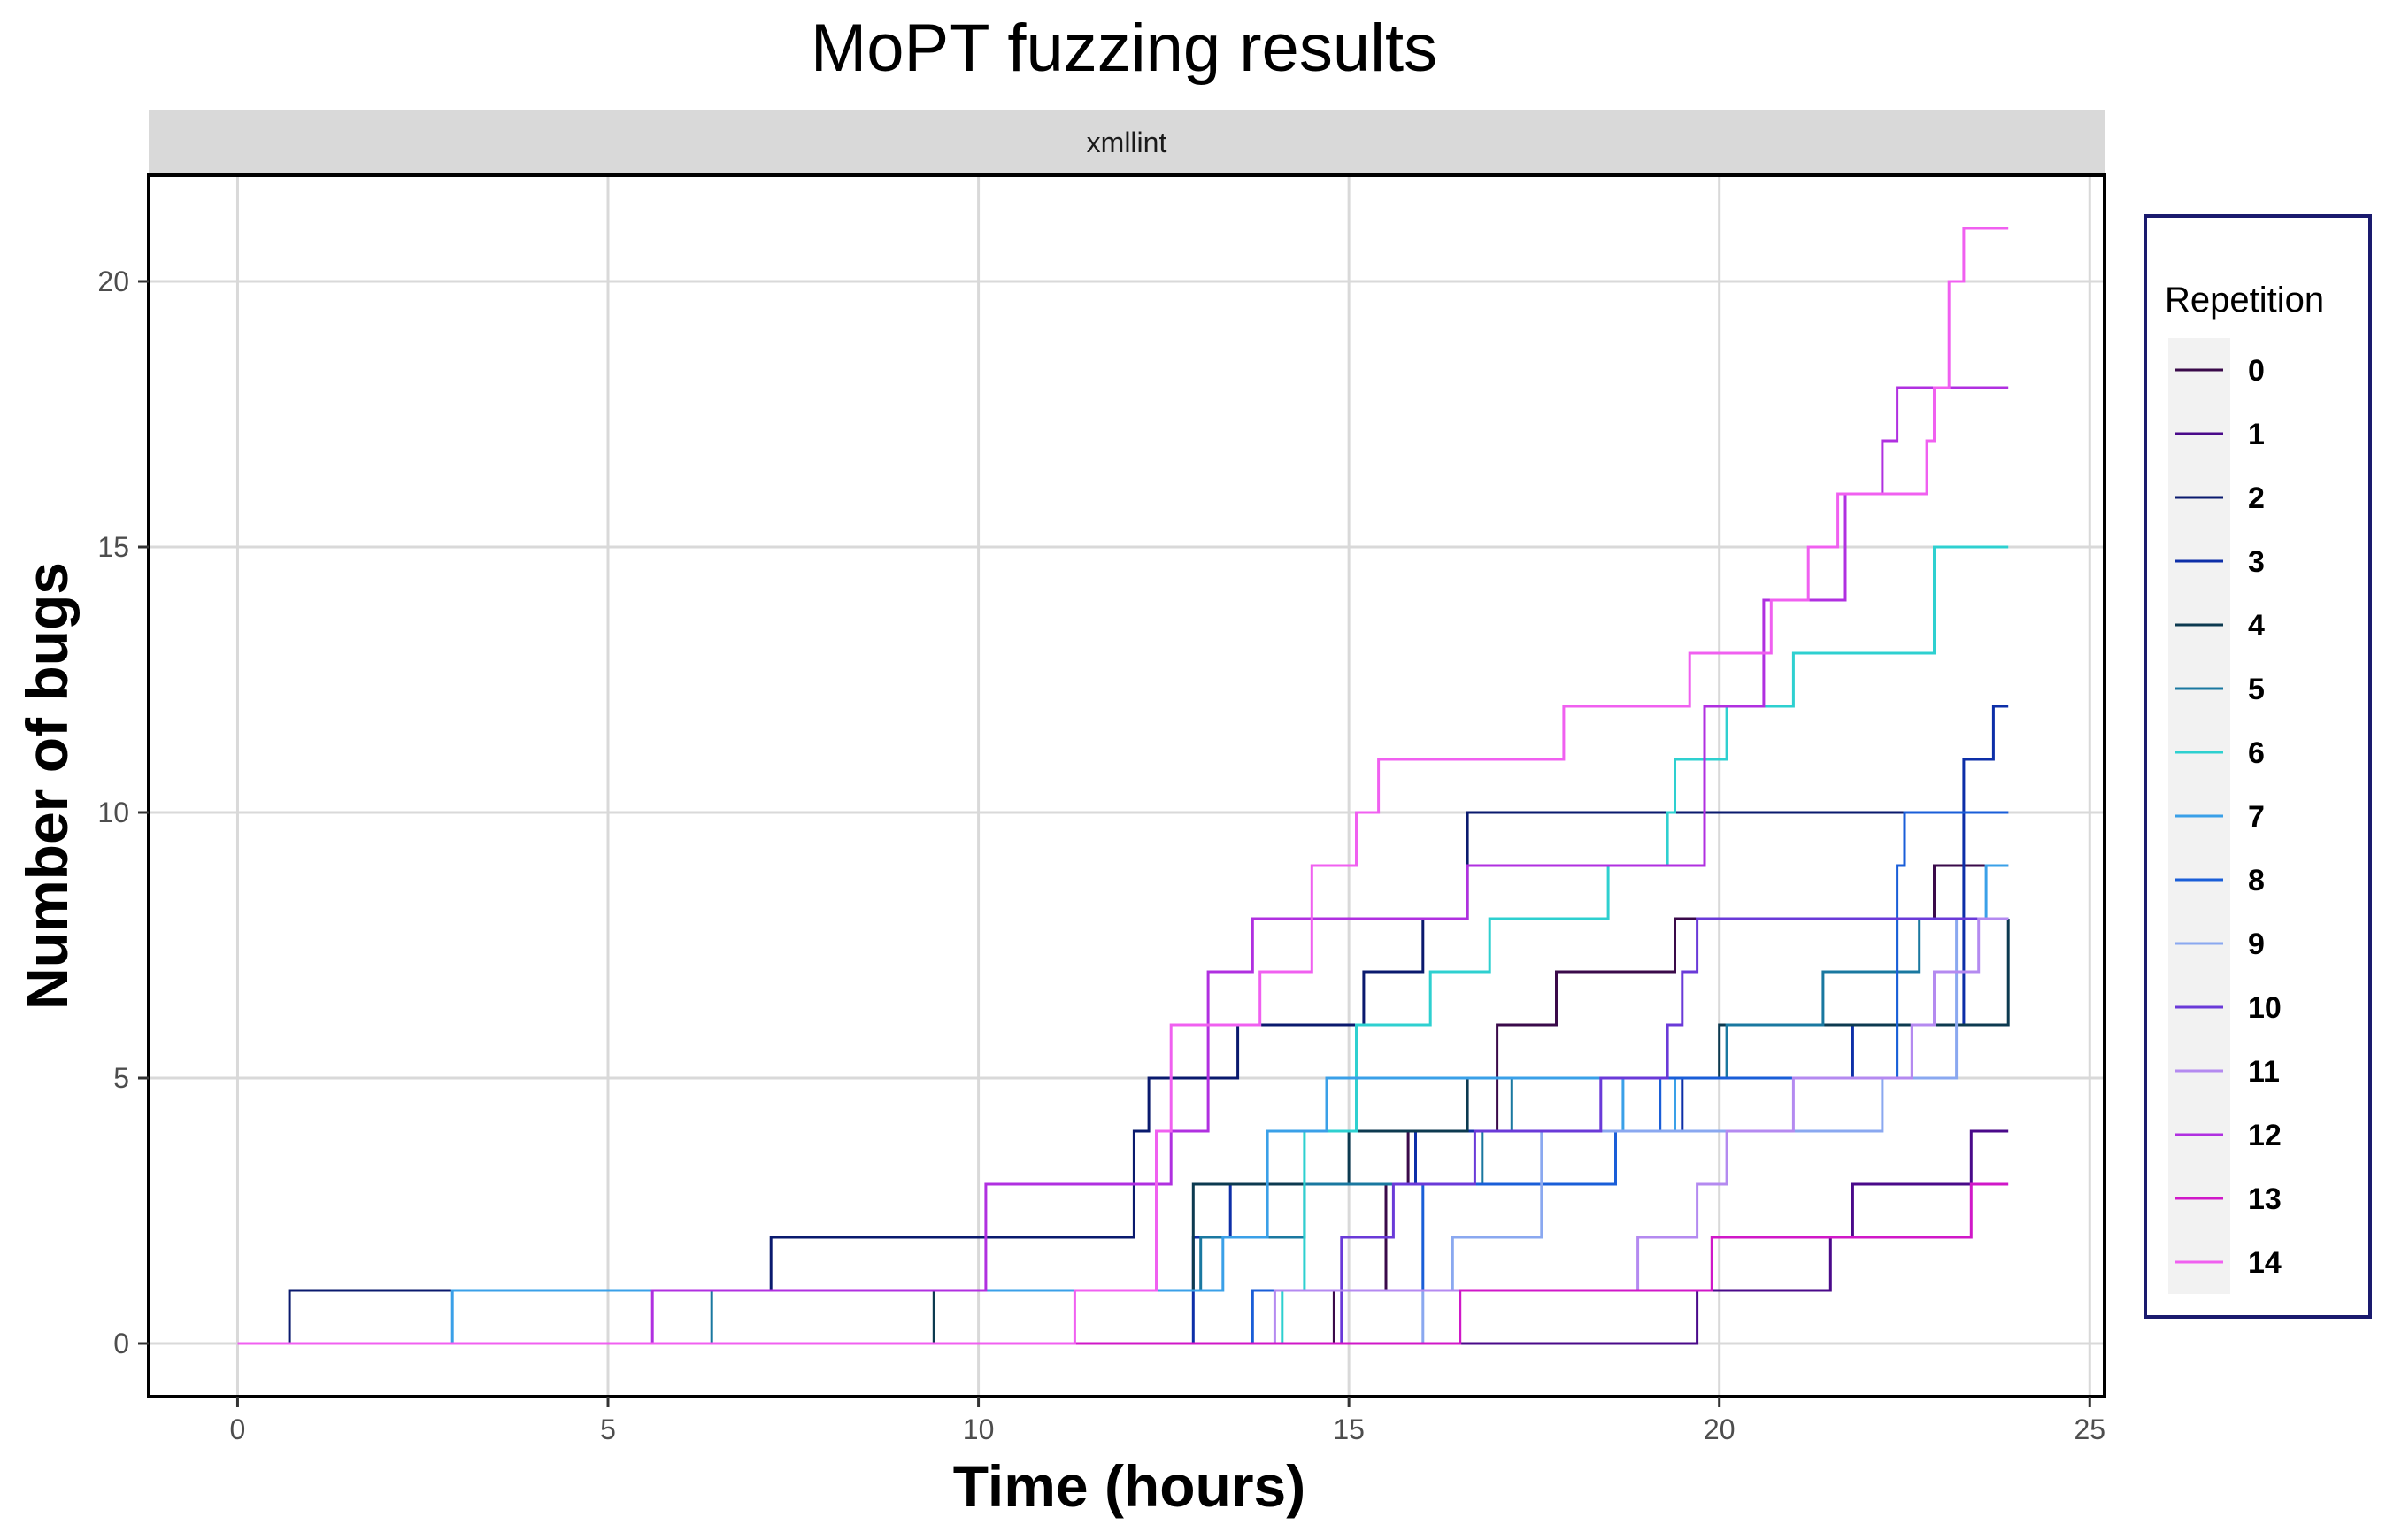 Image resolution: width=2386 pixels, height=1540 pixels. I want to click on legend-label-7: 7, so click(2256, 817).